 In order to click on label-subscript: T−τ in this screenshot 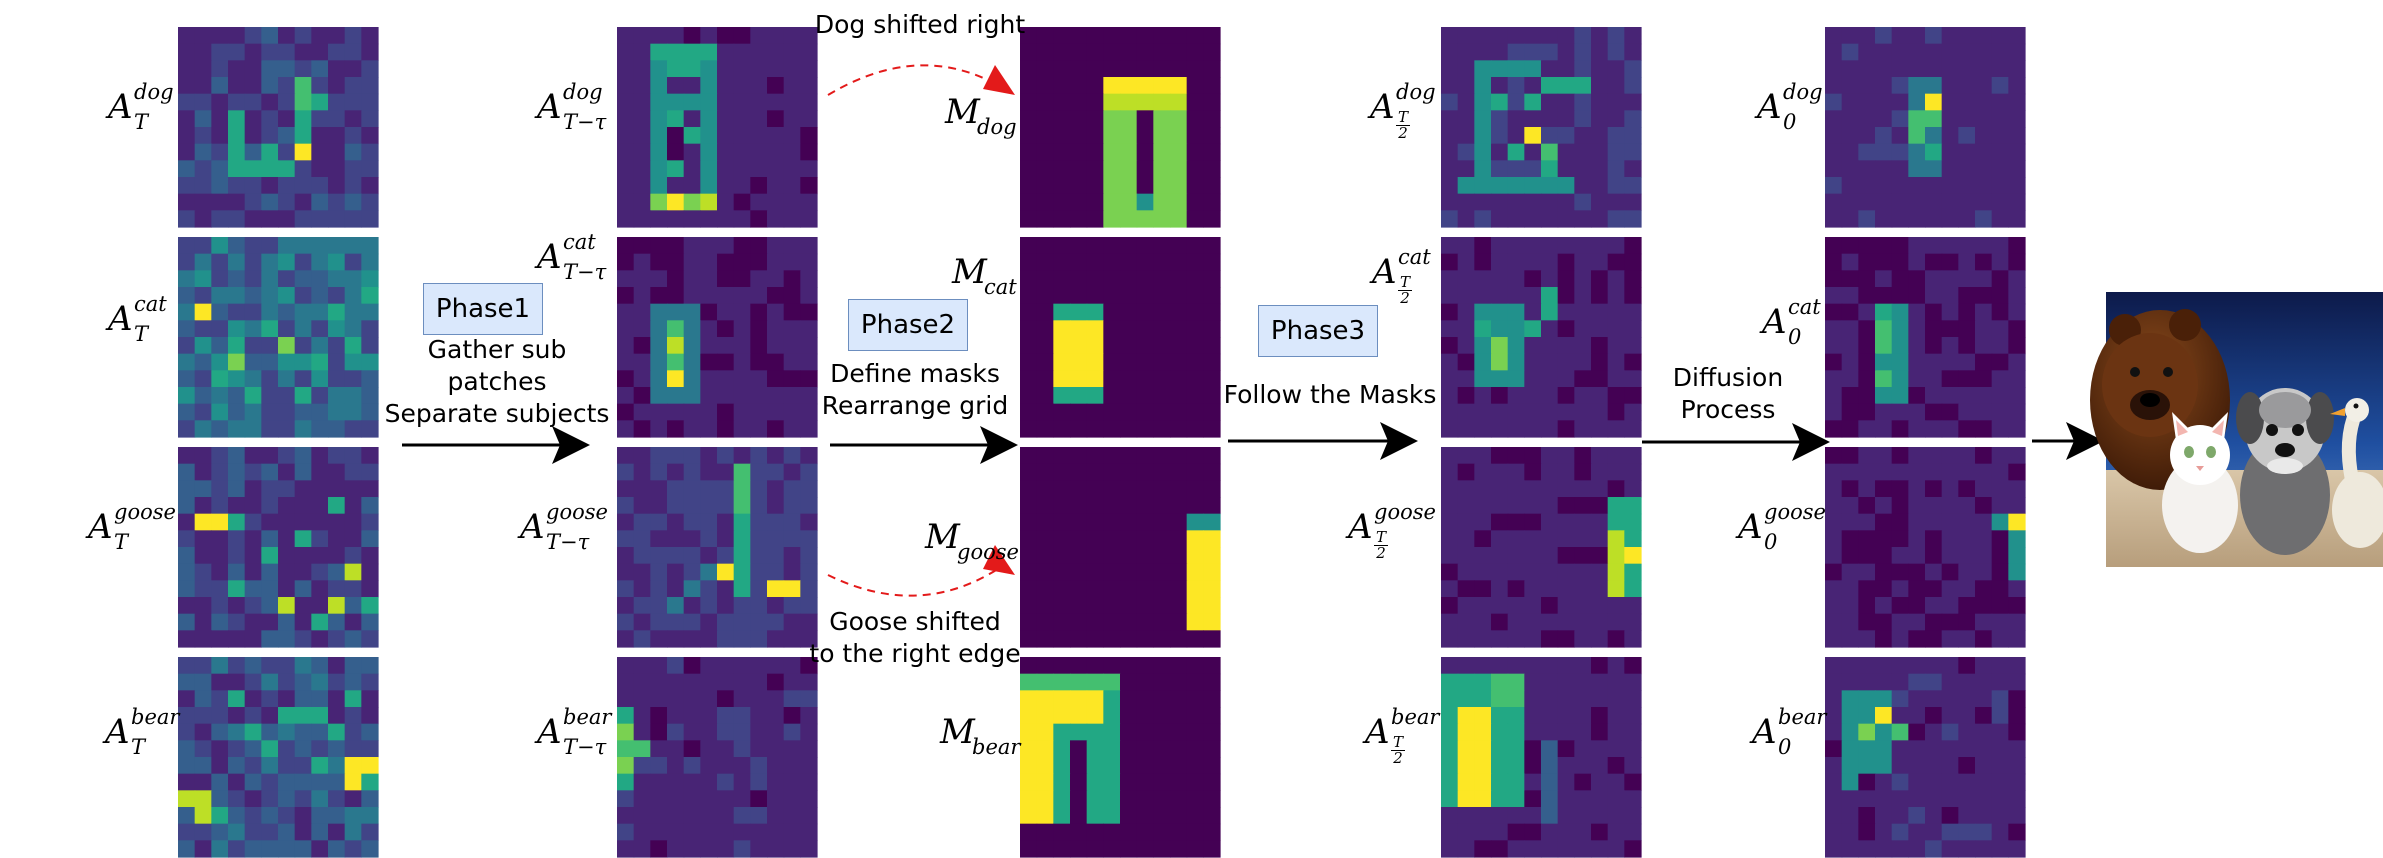, I will do `click(585, 122)`.